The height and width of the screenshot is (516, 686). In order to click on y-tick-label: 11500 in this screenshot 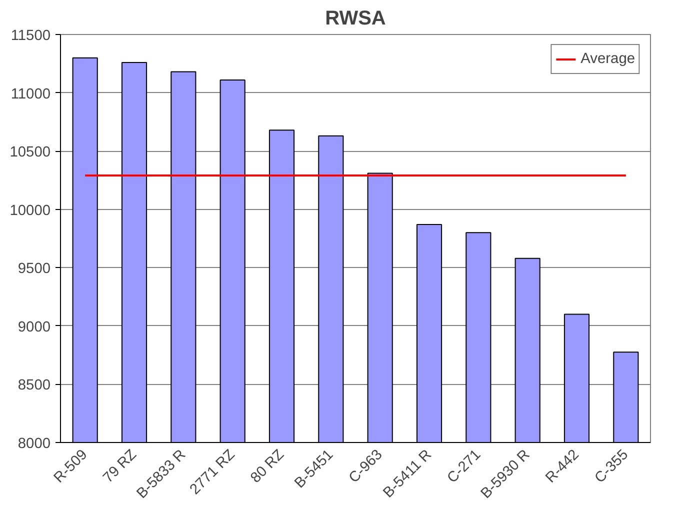, I will do `click(30, 36)`.